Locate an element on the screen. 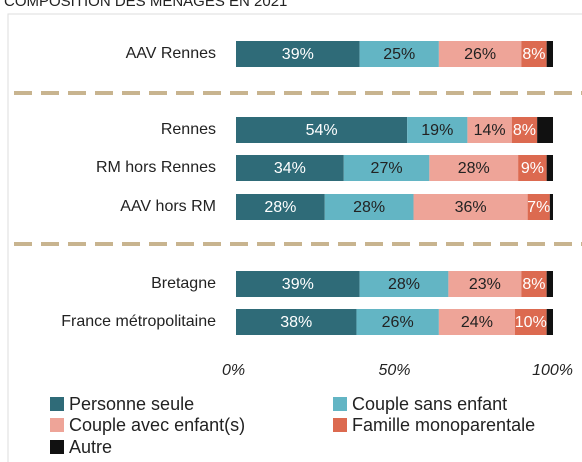 Image resolution: width=582 pixels, height=462 pixels. value-label: 10% is located at coordinates (531, 322).